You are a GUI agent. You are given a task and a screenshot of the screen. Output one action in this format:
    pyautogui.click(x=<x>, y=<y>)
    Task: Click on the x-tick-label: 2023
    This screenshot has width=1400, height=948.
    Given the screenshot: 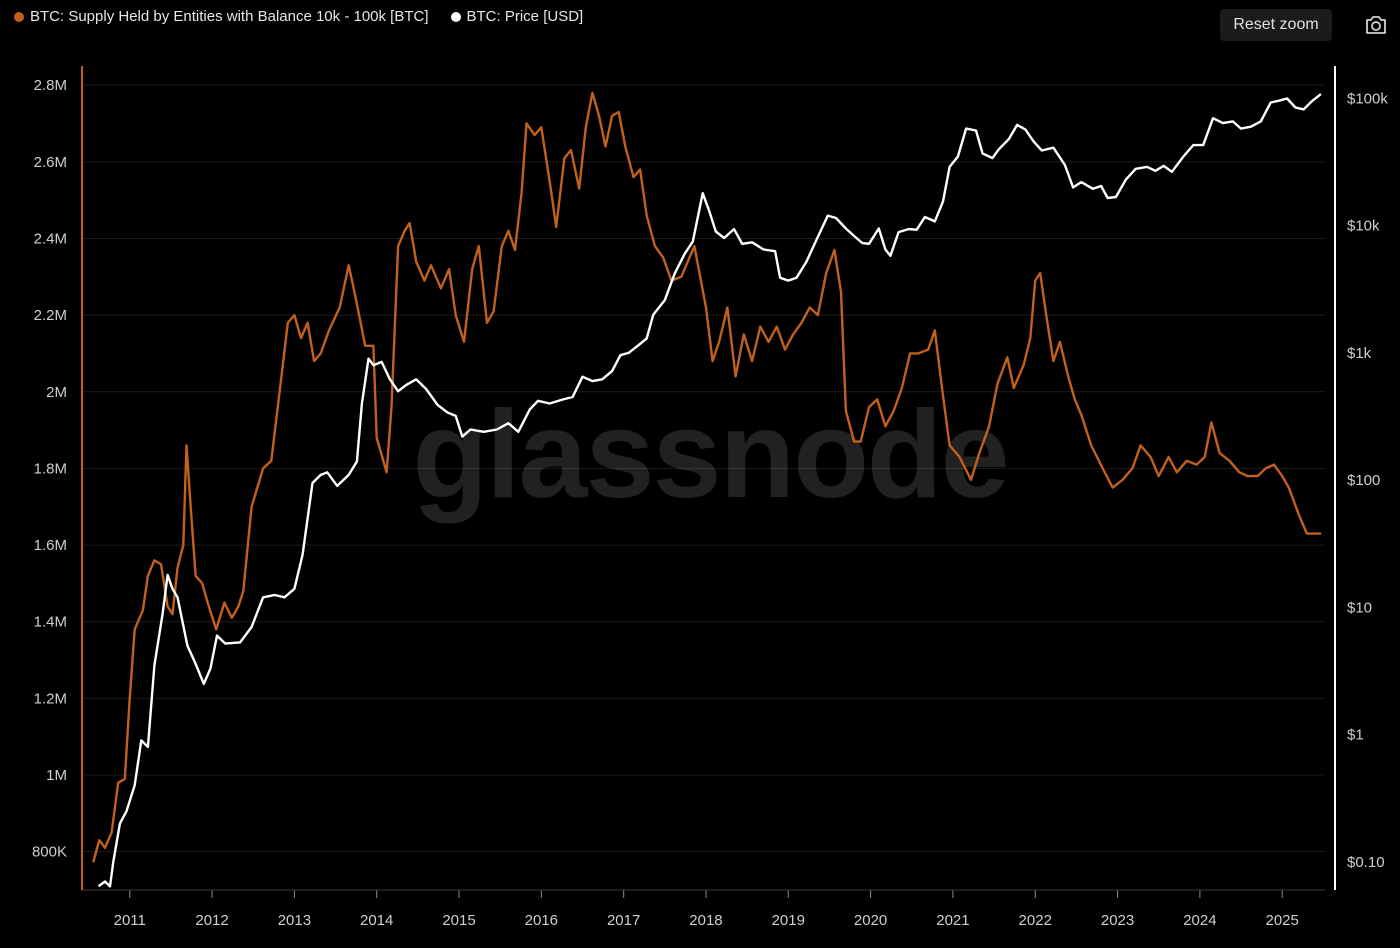 What is the action you would take?
    pyautogui.click(x=1117, y=920)
    